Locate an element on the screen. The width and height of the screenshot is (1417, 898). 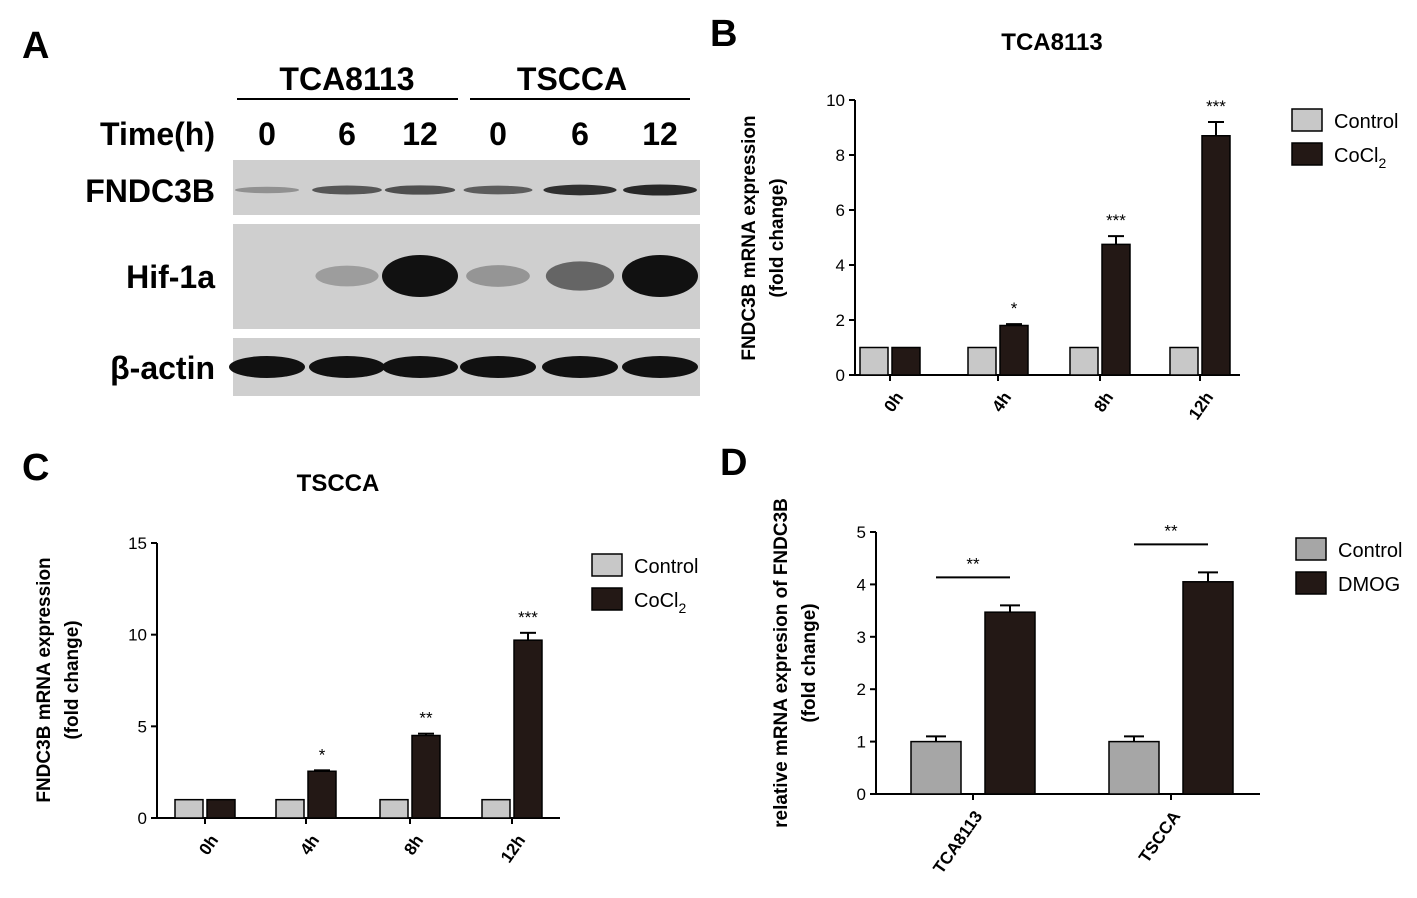
panel-letter-d: D is located at coordinates (733, 463).